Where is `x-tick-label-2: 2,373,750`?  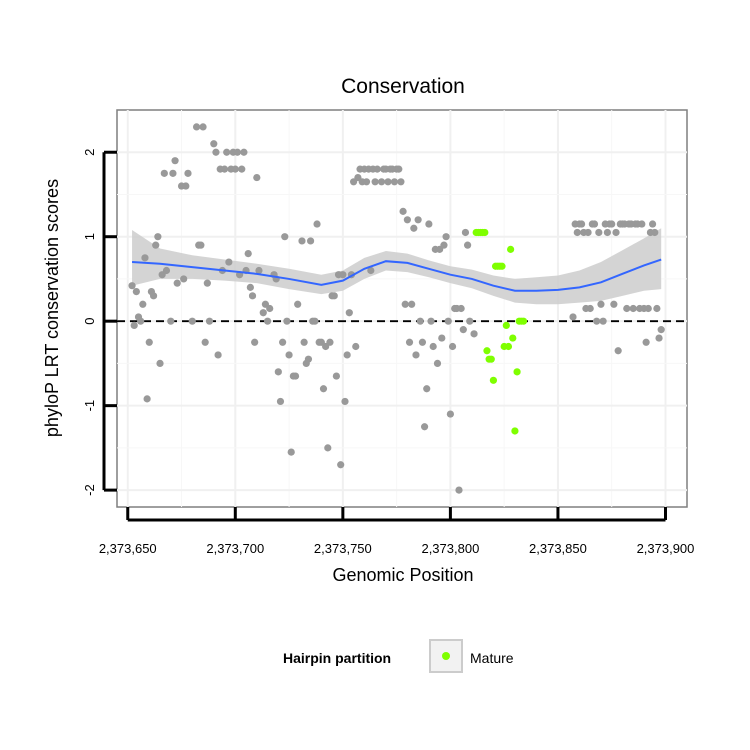
x-tick-label-2: 2,373,750 is located at coordinates (343, 548).